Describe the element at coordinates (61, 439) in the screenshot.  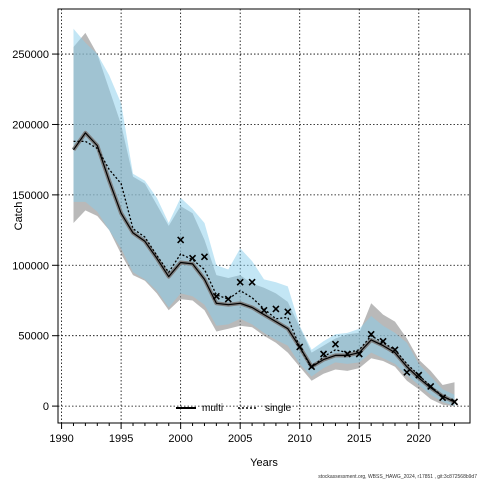
I see `x-tick-label: 1990` at that location.